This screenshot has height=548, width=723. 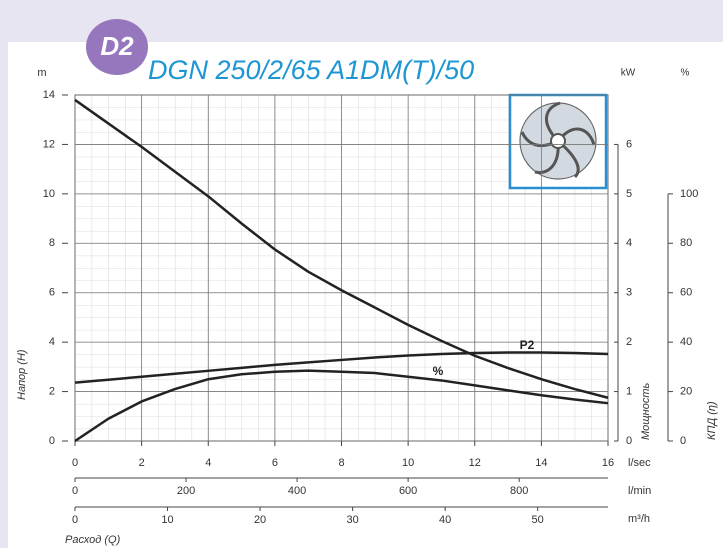 What do you see at coordinates (49, 144) in the screenshot?
I see `y-tick-label: 12` at bounding box center [49, 144].